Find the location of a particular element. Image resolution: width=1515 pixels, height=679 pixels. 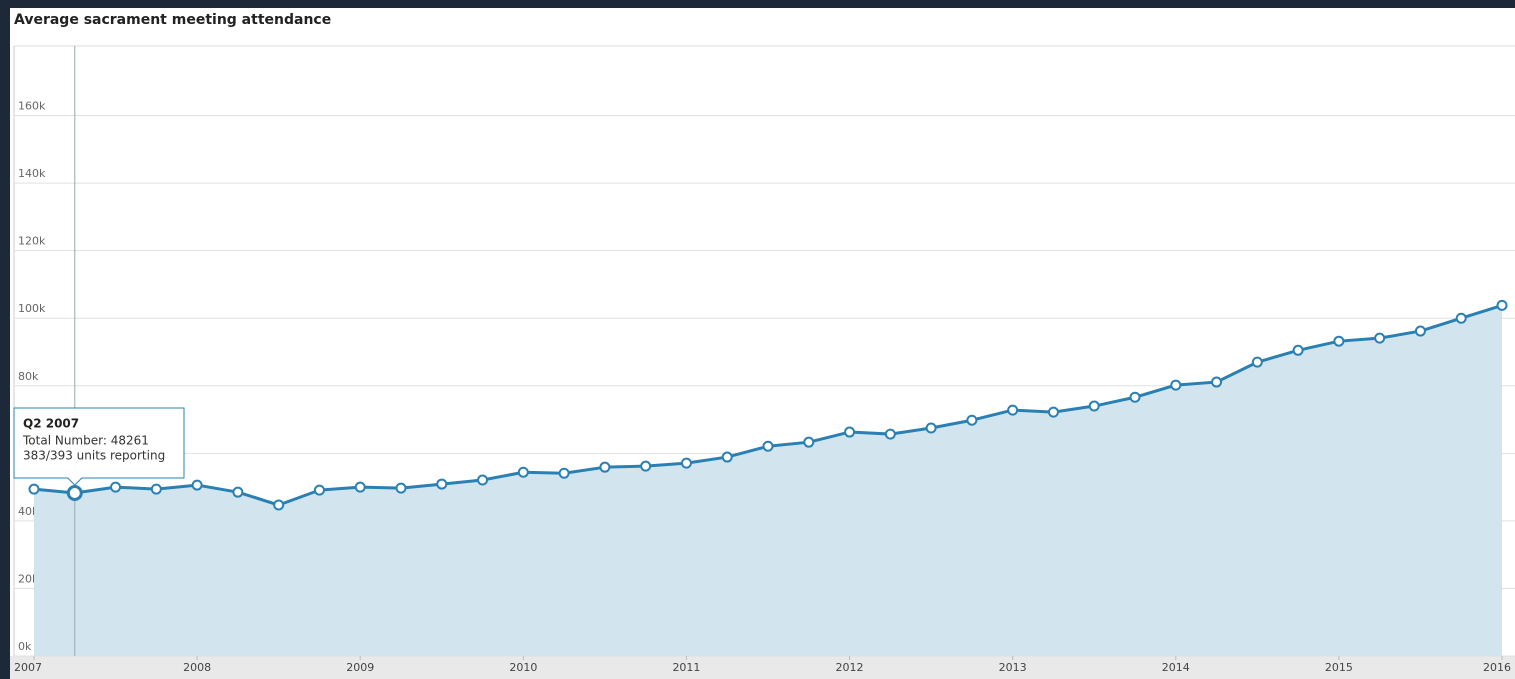

x-axis-bar is located at coordinates (762, 667).